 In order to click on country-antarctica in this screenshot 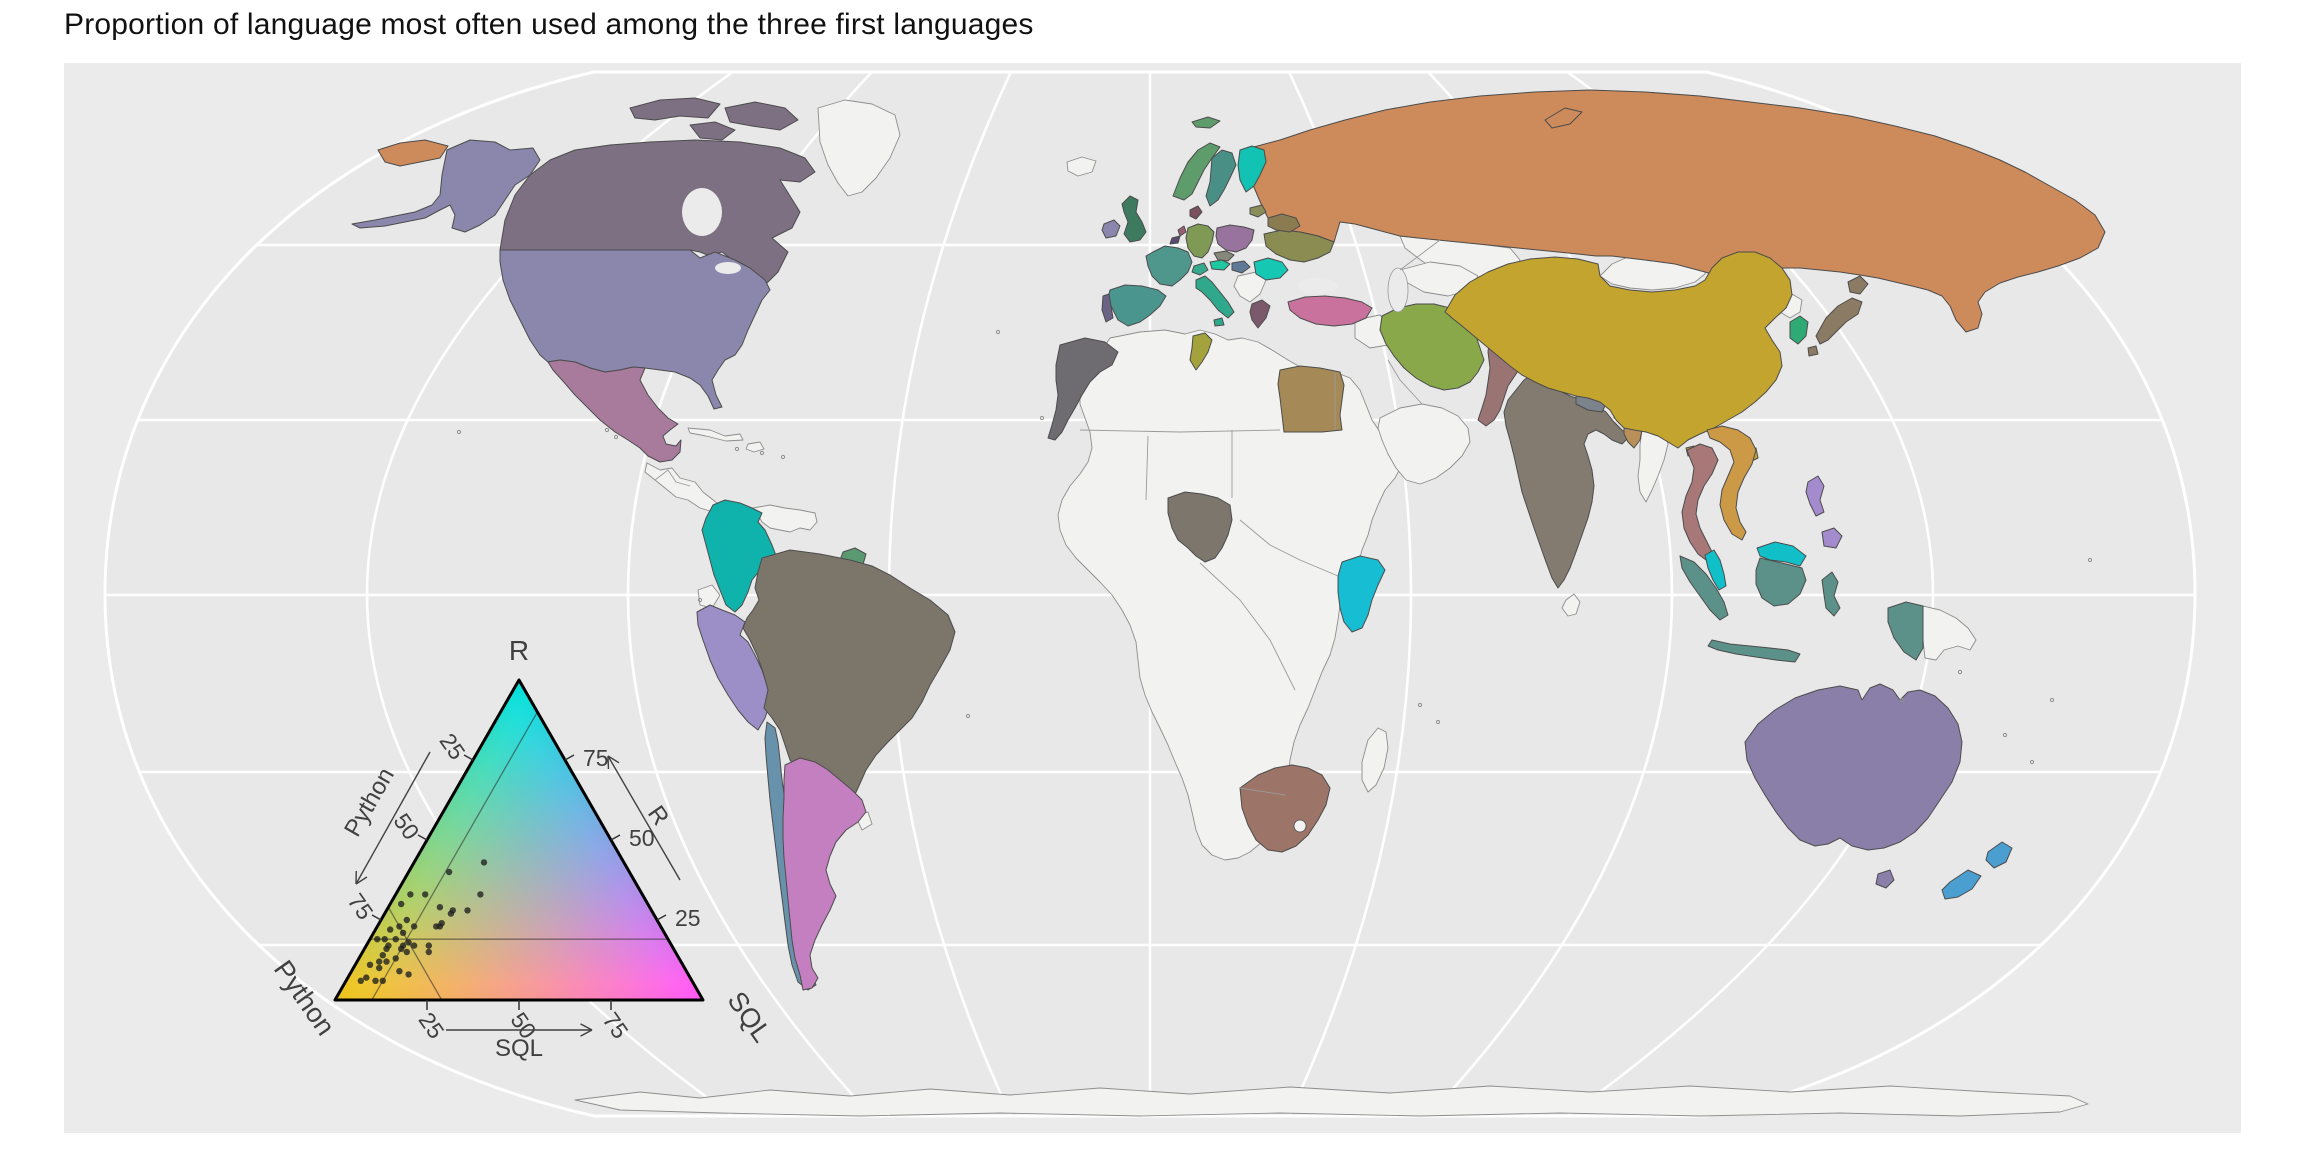, I will do `click(1331, 1101)`.